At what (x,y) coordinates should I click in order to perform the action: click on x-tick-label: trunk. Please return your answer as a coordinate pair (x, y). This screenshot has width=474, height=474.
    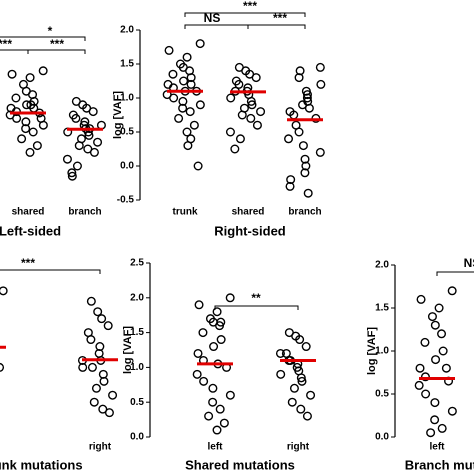
    Looking at the image, I should click on (185, 212).